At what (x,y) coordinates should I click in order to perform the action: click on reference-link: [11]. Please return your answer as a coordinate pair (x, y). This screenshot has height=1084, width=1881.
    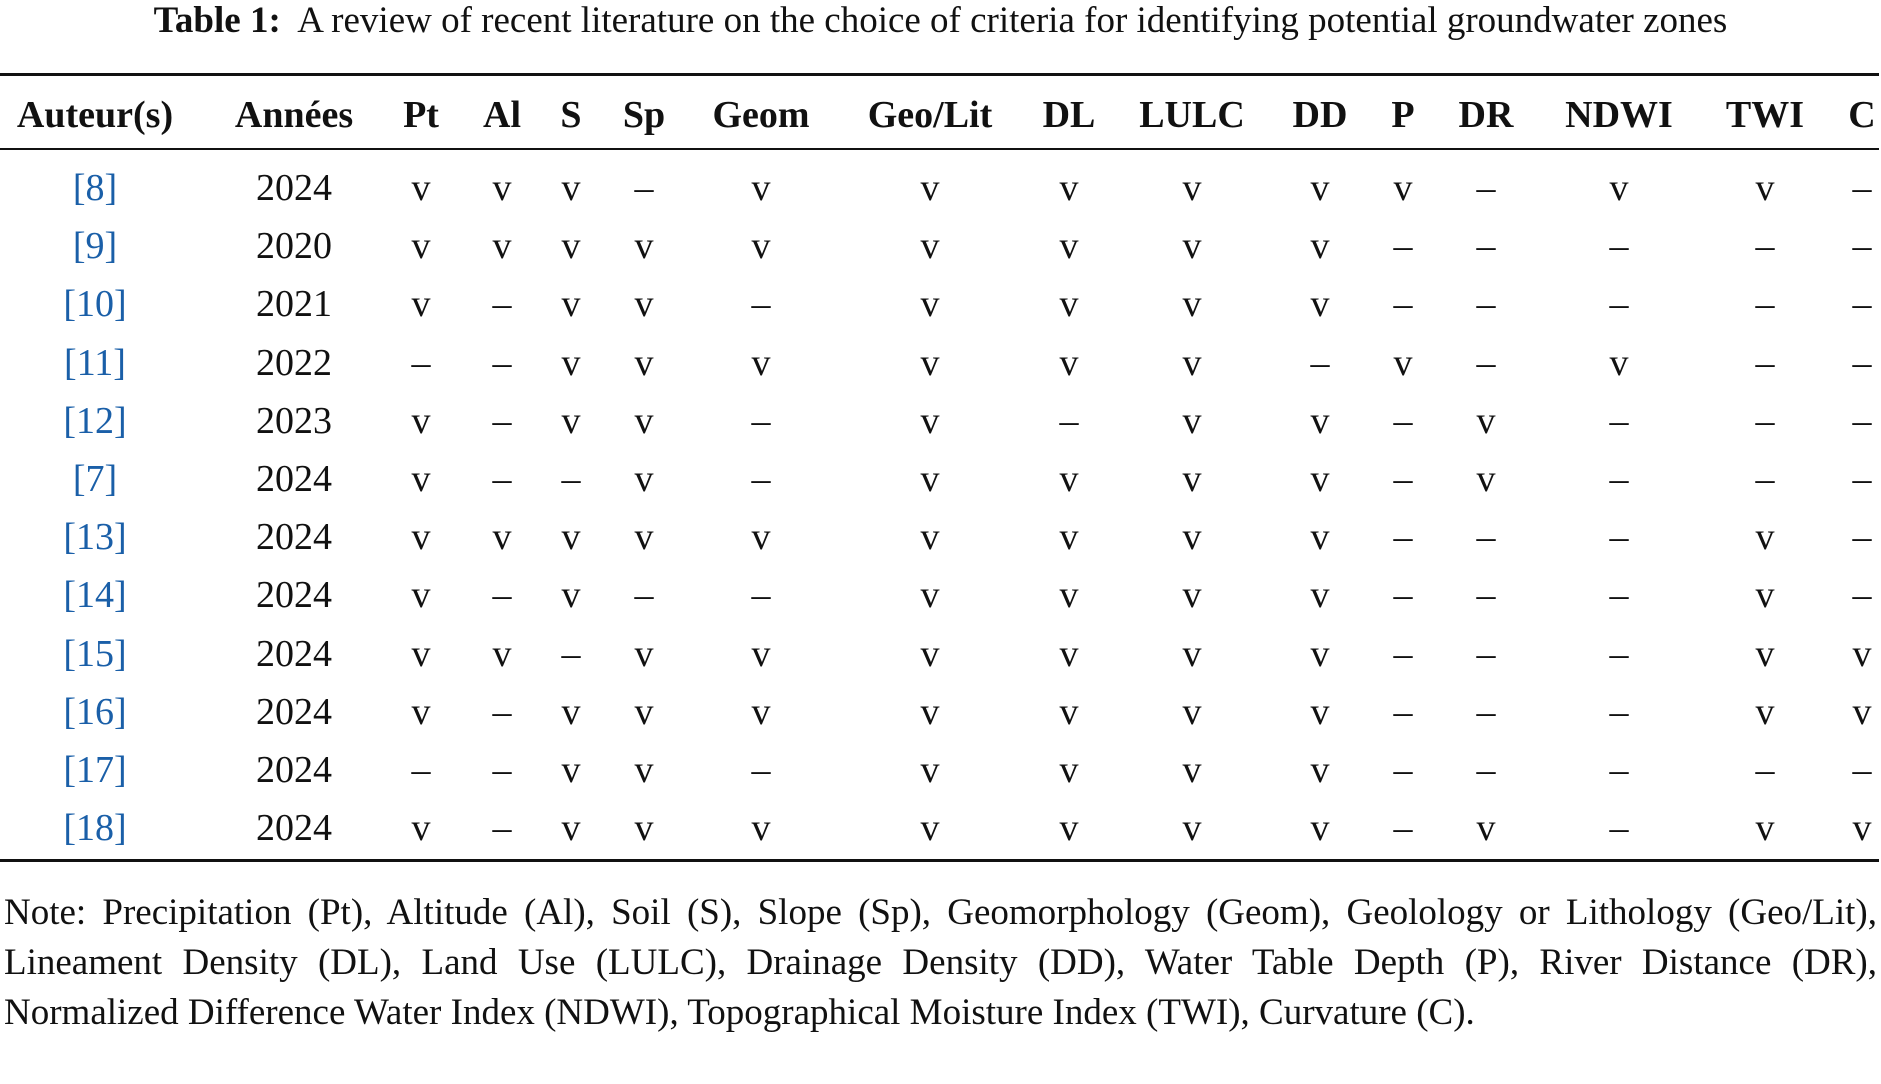
    Looking at the image, I should click on (95, 362).